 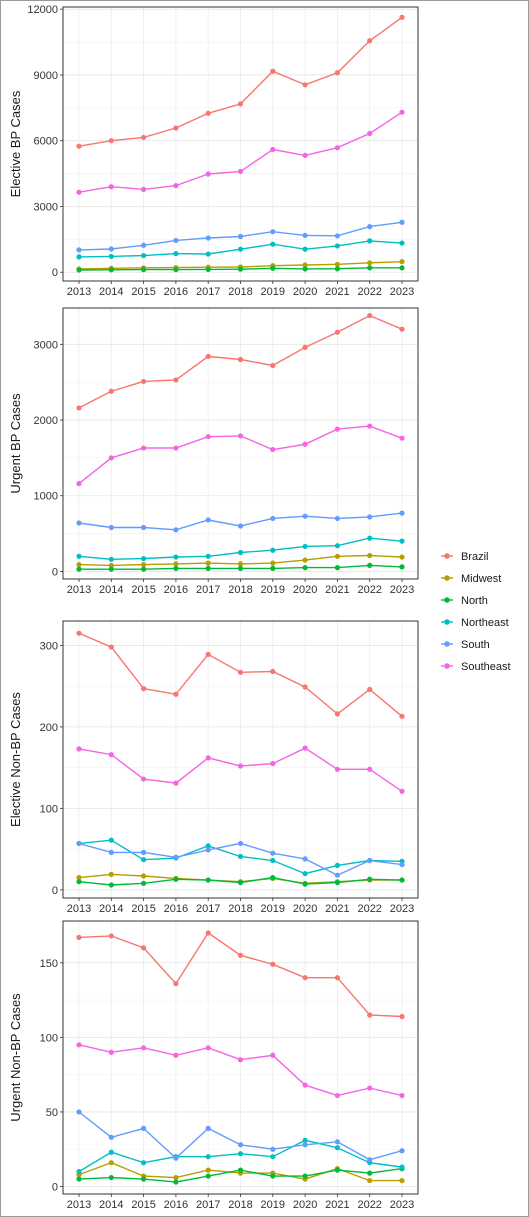 I want to click on x-tick-label: 2018, so click(x=240, y=292).